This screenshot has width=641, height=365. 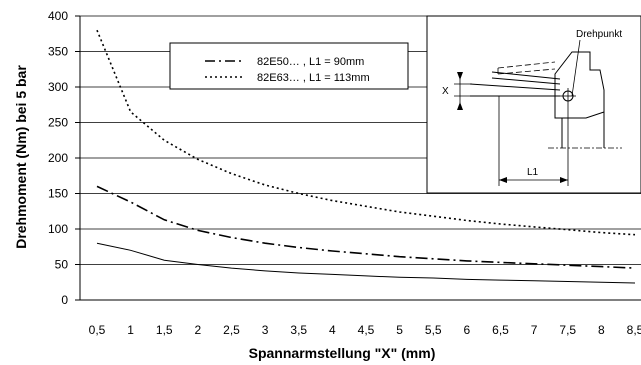 What do you see at coordinates (313, 78) in the screenshot?
I see `legend-label-82e63: 82E63… , L1 = 113mm` at bounding box center [313, 78].